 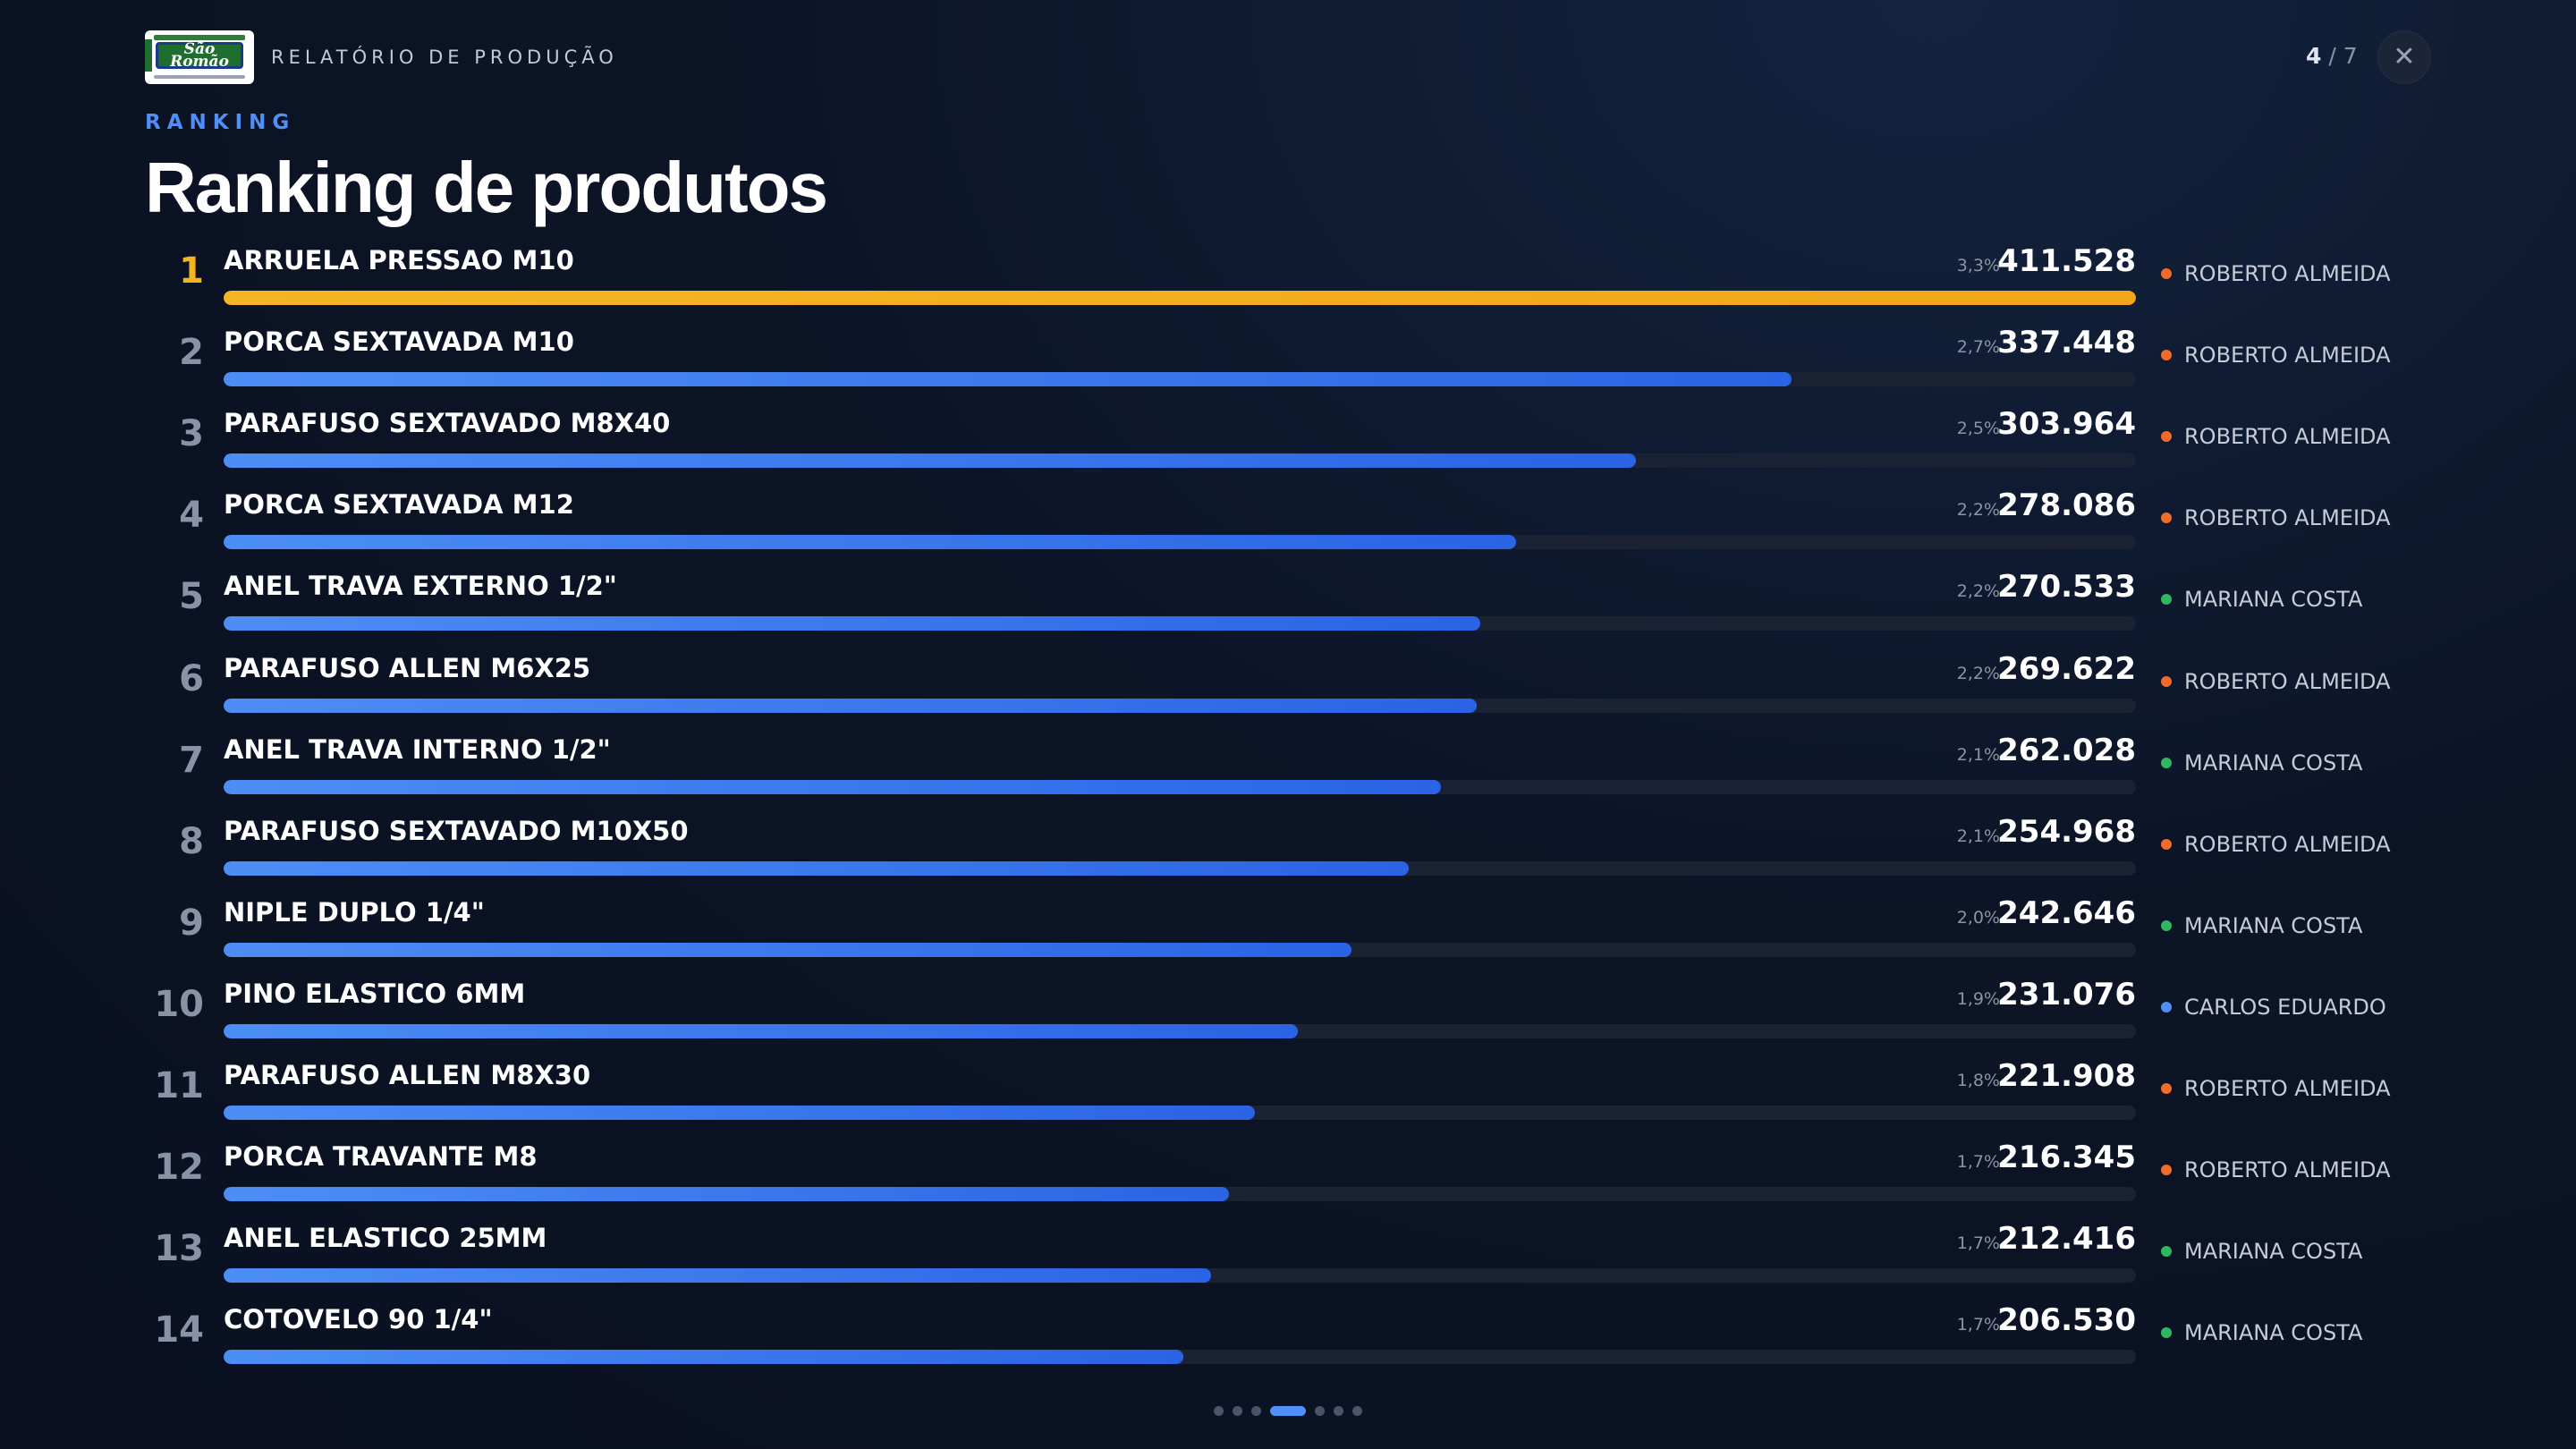 What do you see at coordinates (407, 668) in the screenshot?
I see `product-name: PARAFUSO ALLEN M6X25` at bounding box center [407, 668].